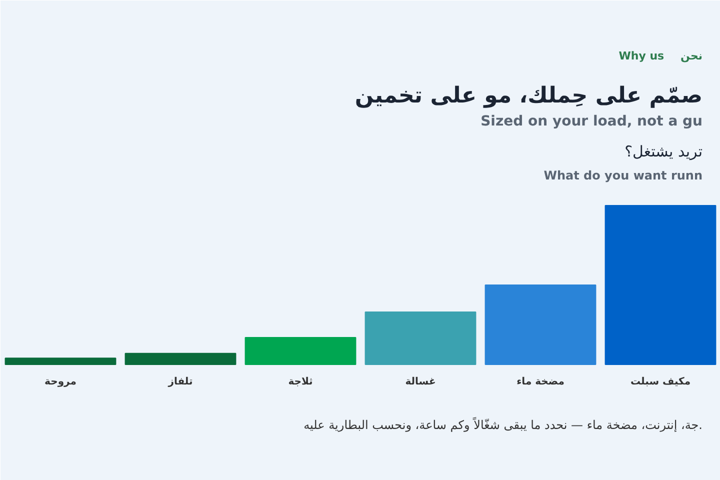 This screenshot has height=480, width=720. What do you see at coordinates (660, 382) in the screenshot?
I see `x-tick-label: مكيف سبلت` at bounding box center [660, 382].